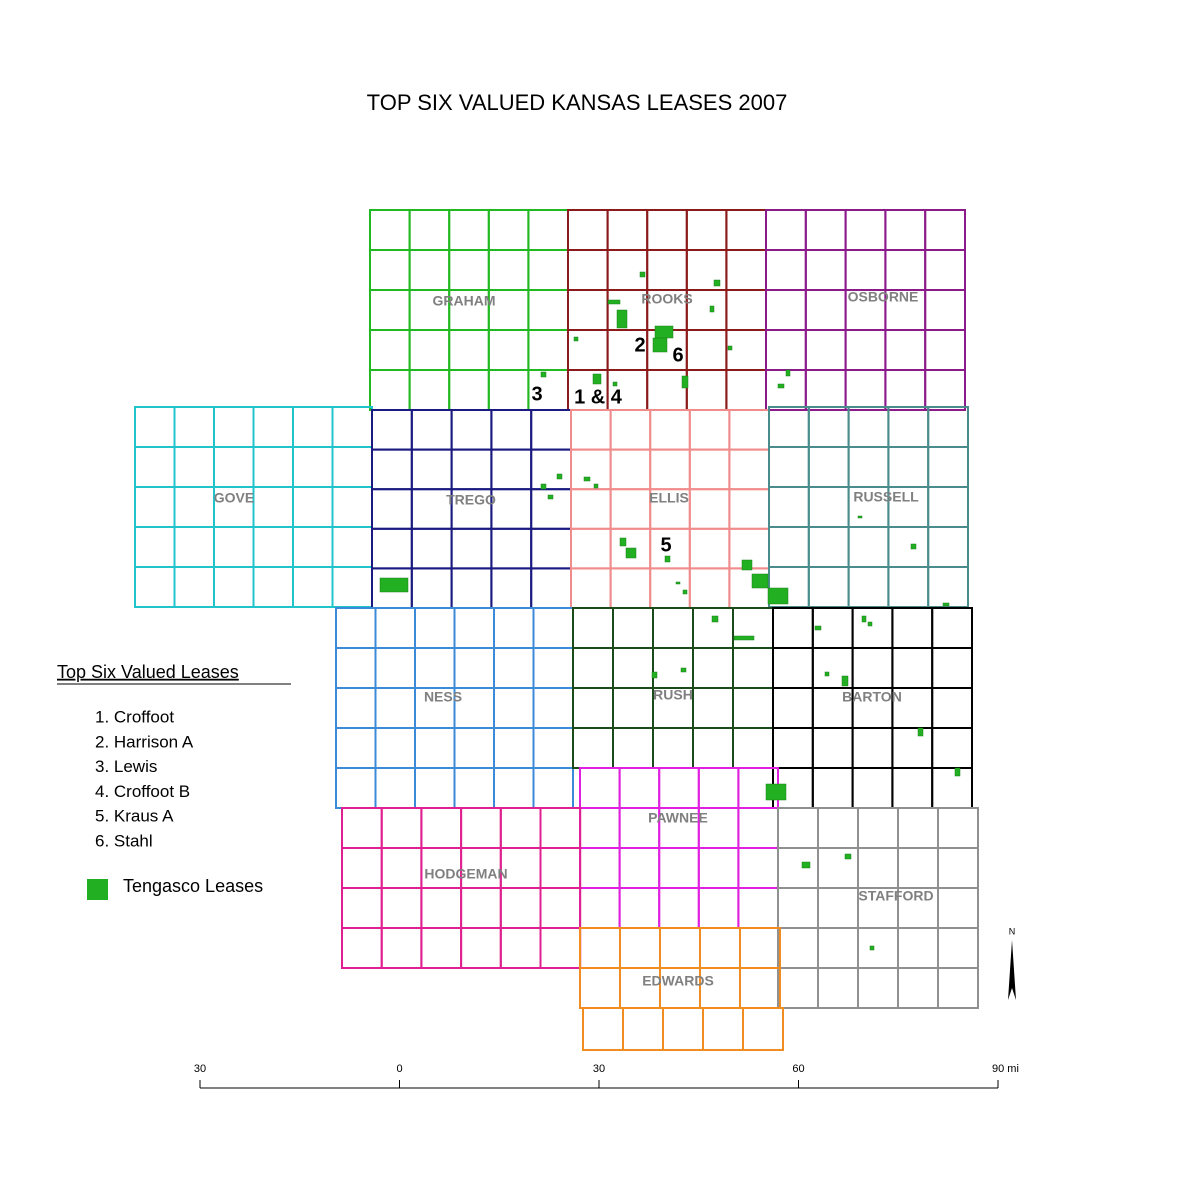 Image resolution: width=1197 pixels, height=1182 pixels. Describe the element at coordinates (1005, 1069) in the screenshot. I see `scale-label: 90 mi` at that location.